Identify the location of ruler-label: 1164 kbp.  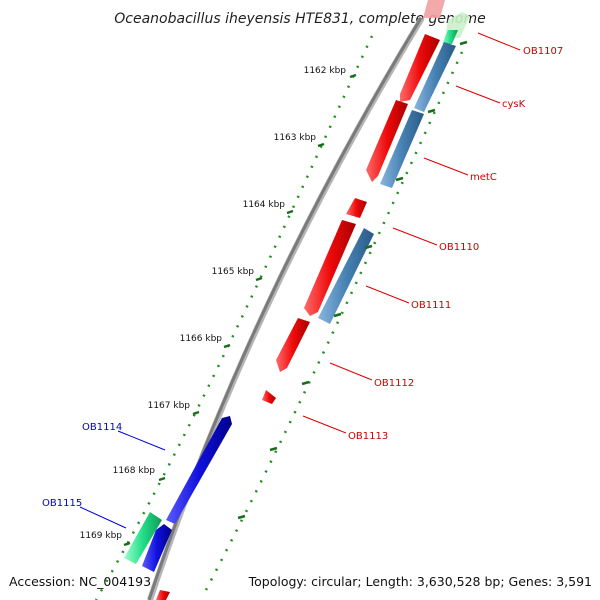
(264, 205).